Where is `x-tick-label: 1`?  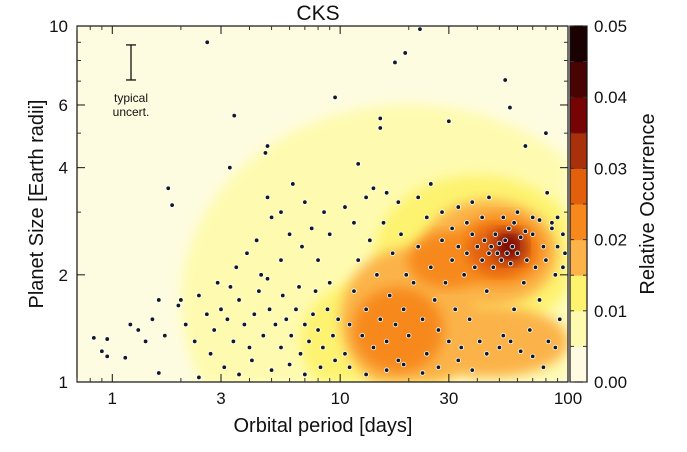
x-tick-label: 1 is located at coordinates (112, 398).